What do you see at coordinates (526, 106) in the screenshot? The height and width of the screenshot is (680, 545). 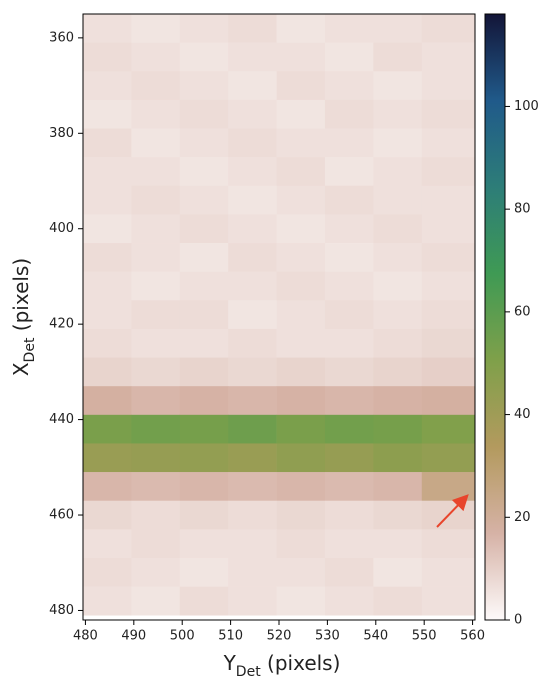 I see `colorbar-tick-label: 100` at bounding box center [526, 106].